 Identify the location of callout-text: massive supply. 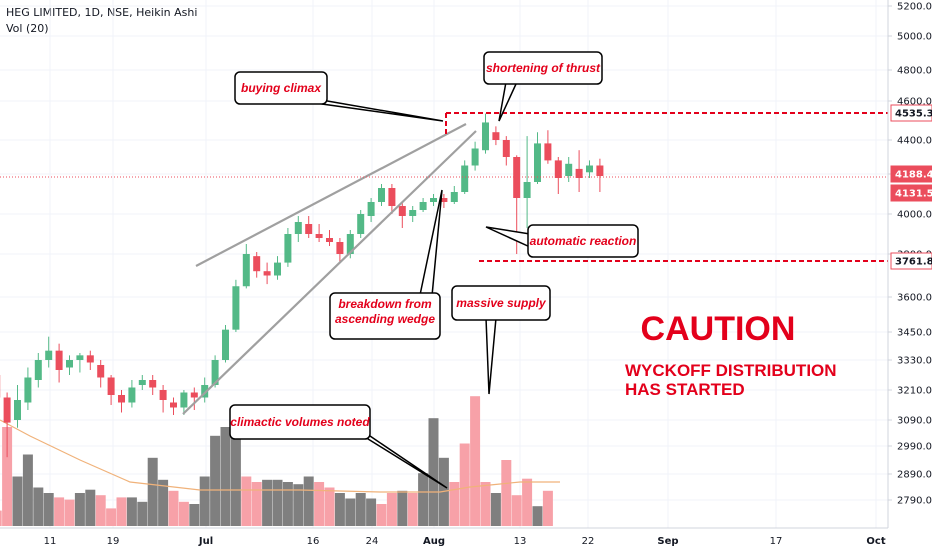
(501, 303).